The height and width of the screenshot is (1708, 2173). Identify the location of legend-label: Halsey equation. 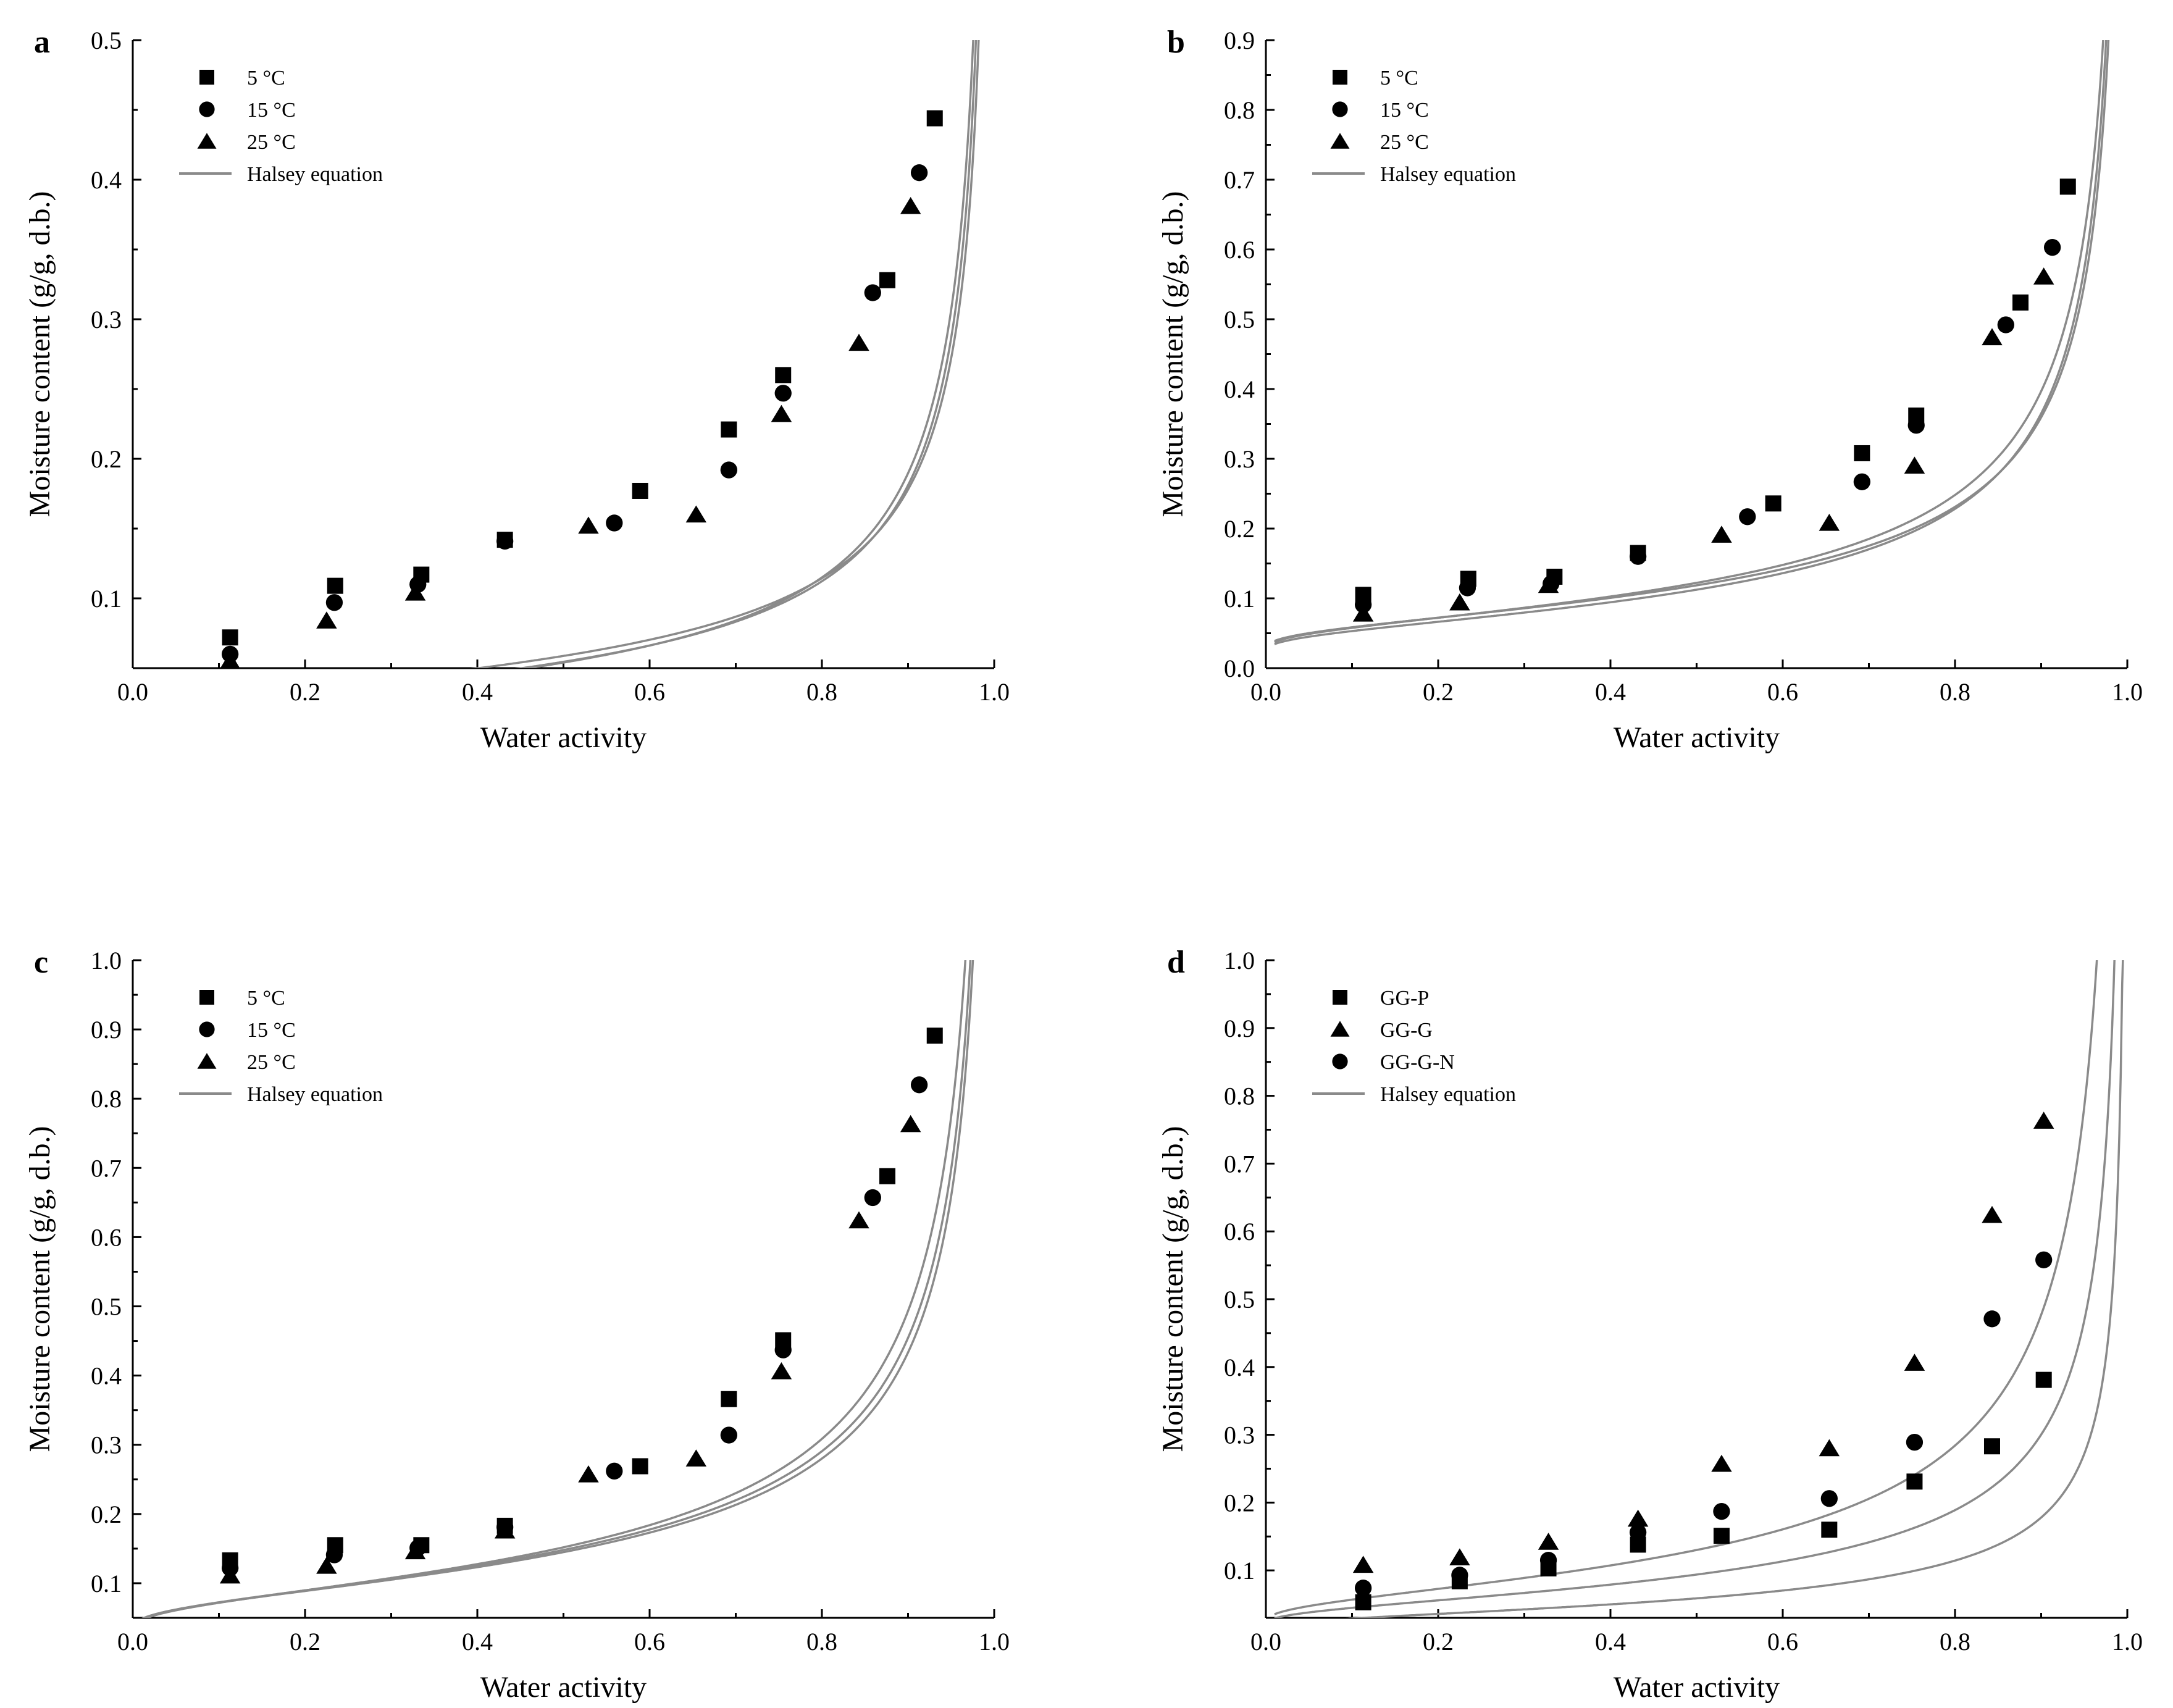
(1448, 1094).